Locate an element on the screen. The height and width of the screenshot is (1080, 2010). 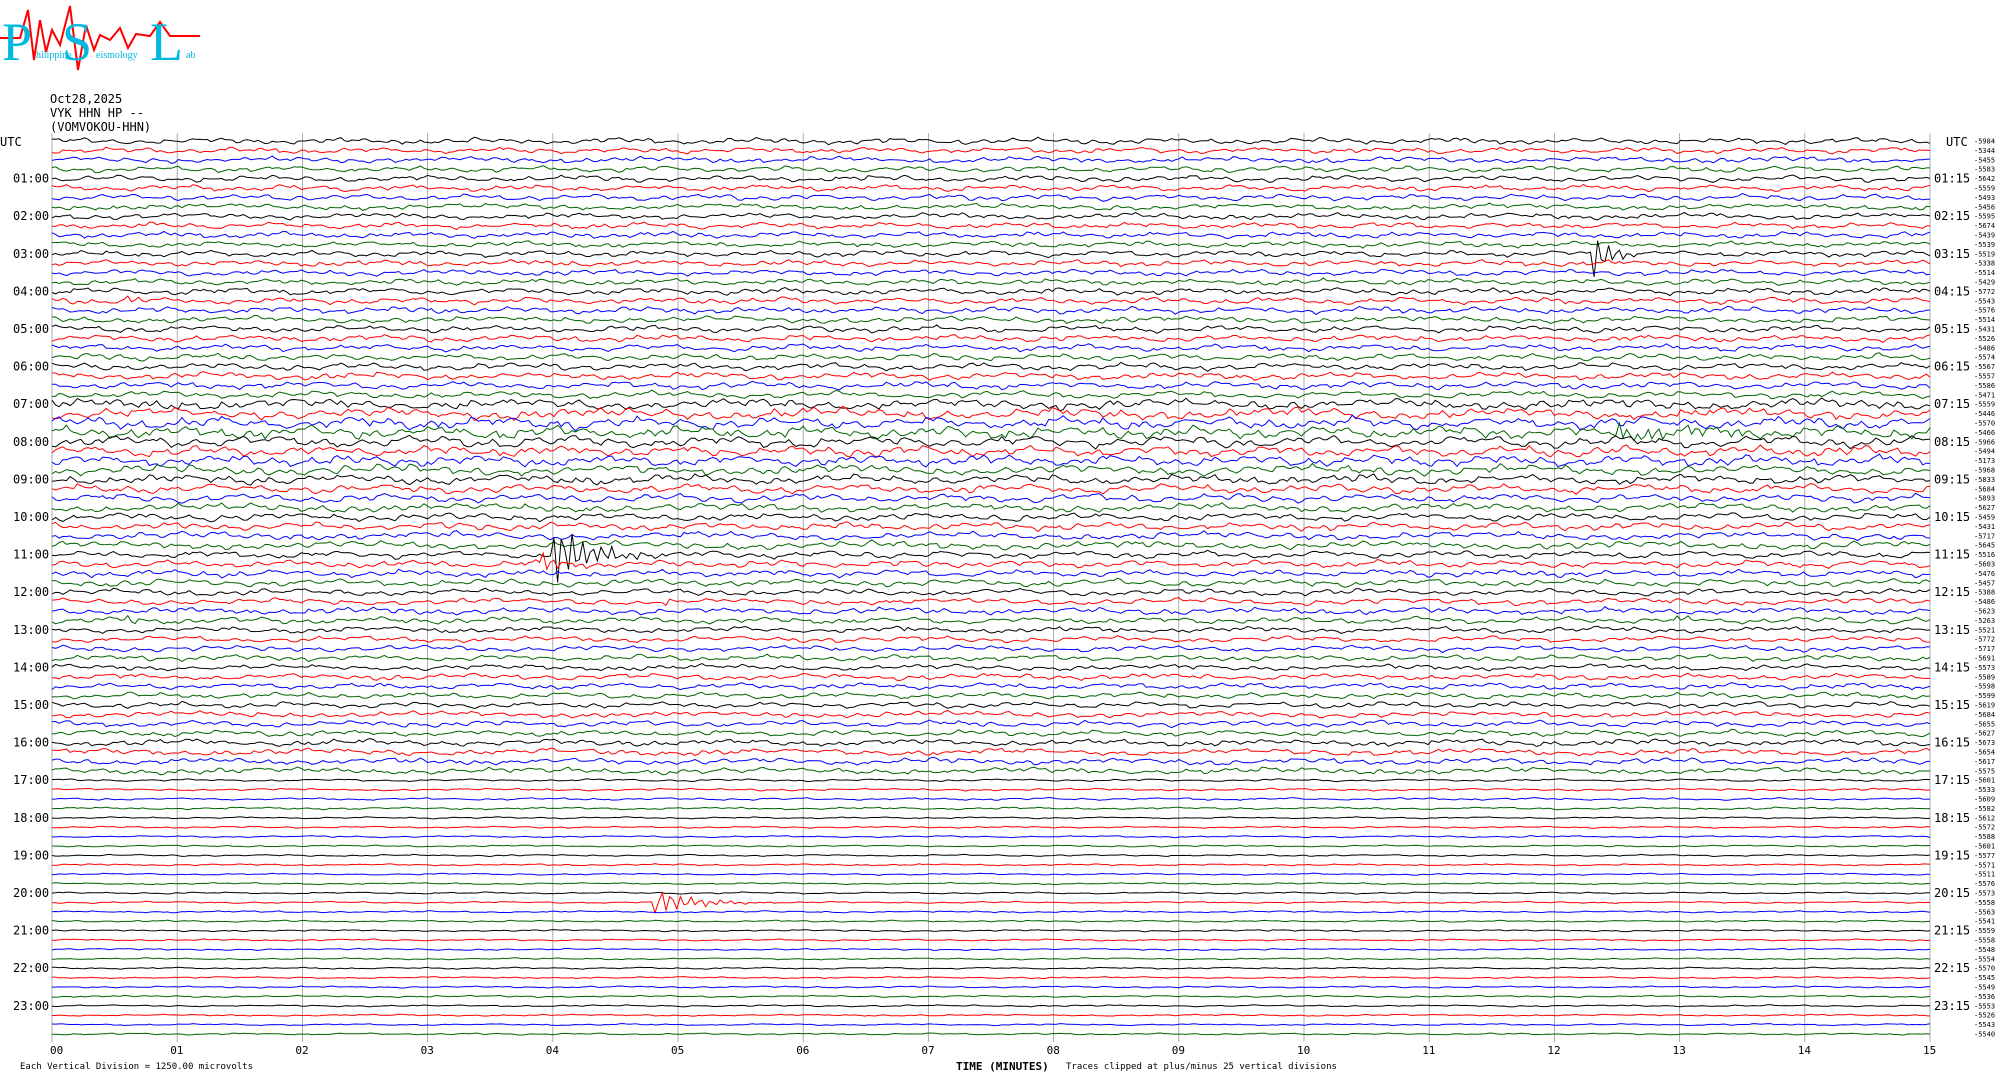
logo-word-3: ab is located at coordinates (190, 55).